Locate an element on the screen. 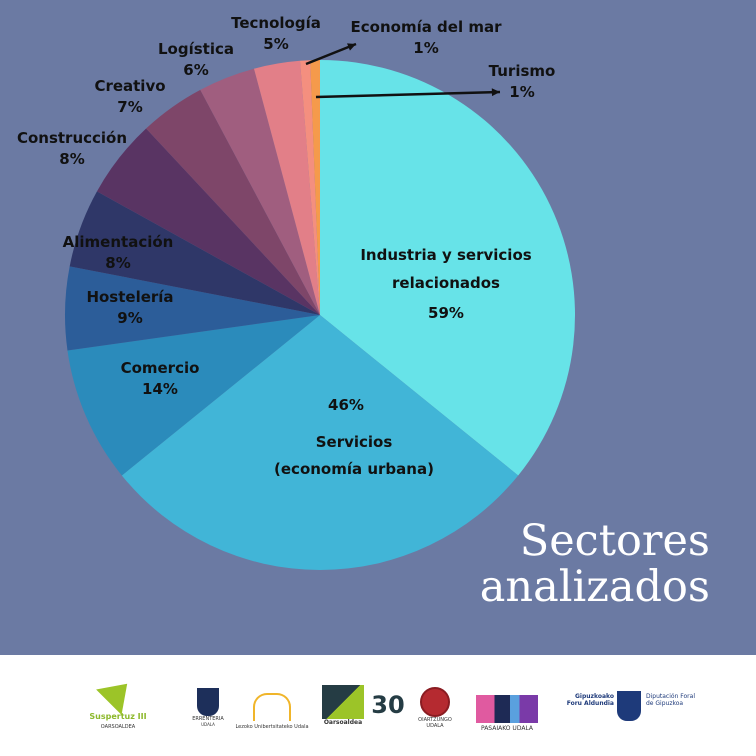  label-9: Economía del mar is located at coordinates (427, 27).